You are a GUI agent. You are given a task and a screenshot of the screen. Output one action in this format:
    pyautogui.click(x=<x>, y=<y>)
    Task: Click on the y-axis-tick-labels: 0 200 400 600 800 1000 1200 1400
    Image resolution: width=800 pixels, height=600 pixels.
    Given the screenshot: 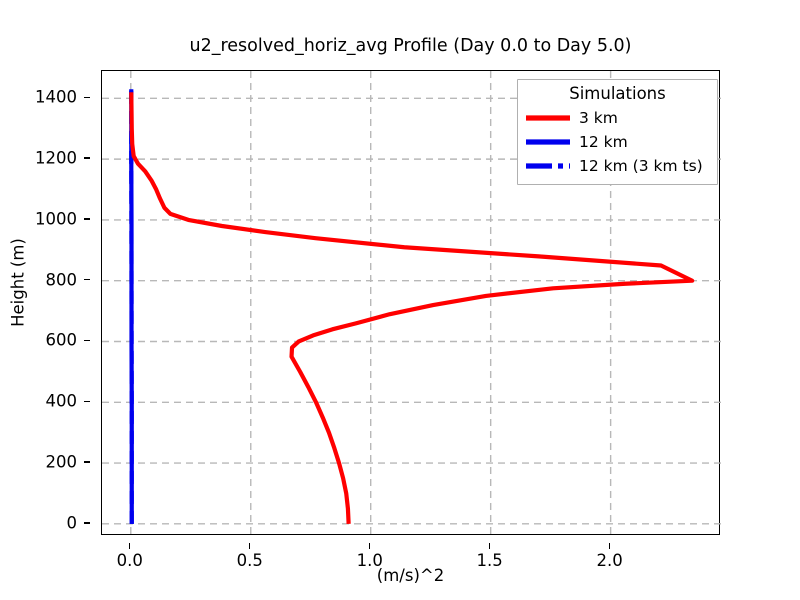 What is the action you would take?
    pyautogui.click(x=45, y=302)
    